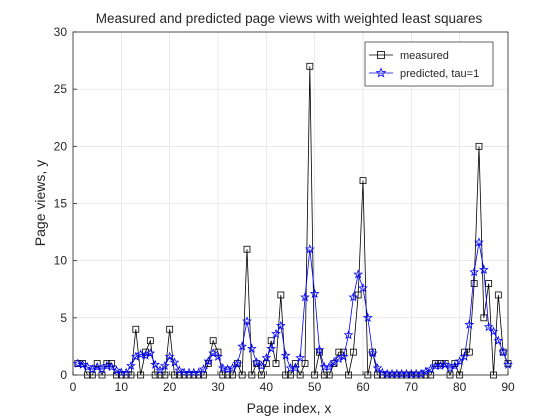 The width and height of the screenshot is (560, 420). What do you see at coordinates (460, 387) in the screenshot?
I see `x-tick-label: 80` at bounding box center [460, 387].